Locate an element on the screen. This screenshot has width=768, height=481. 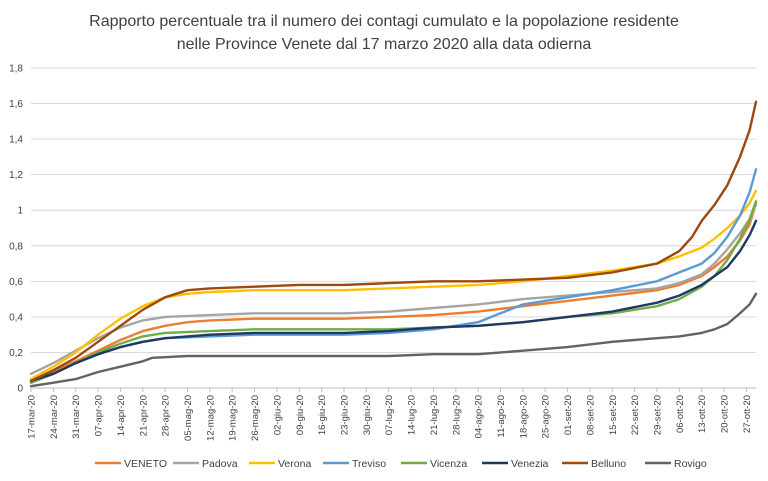
y-tick-label: 1,4 is located at coordinates (16, 140).